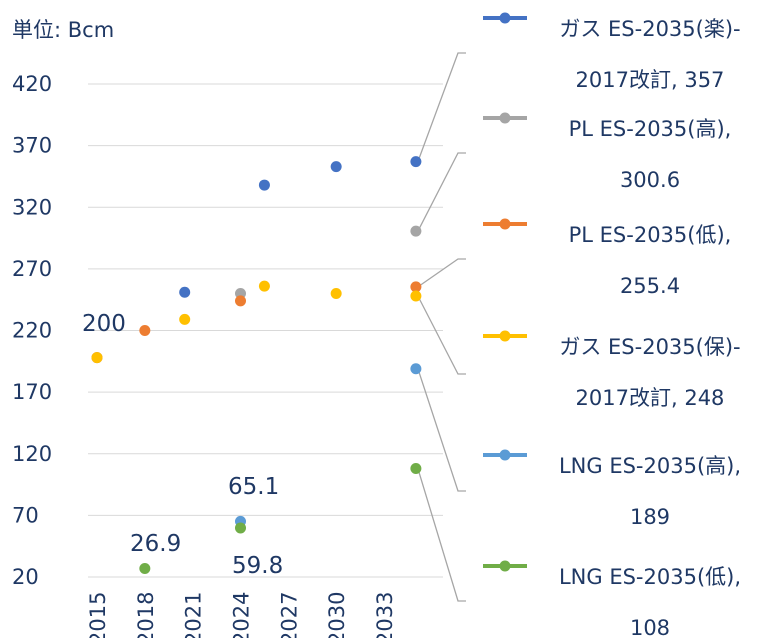 The image size is (765, 638). I want to click on y-tick-label: 120, so click(32, 454).